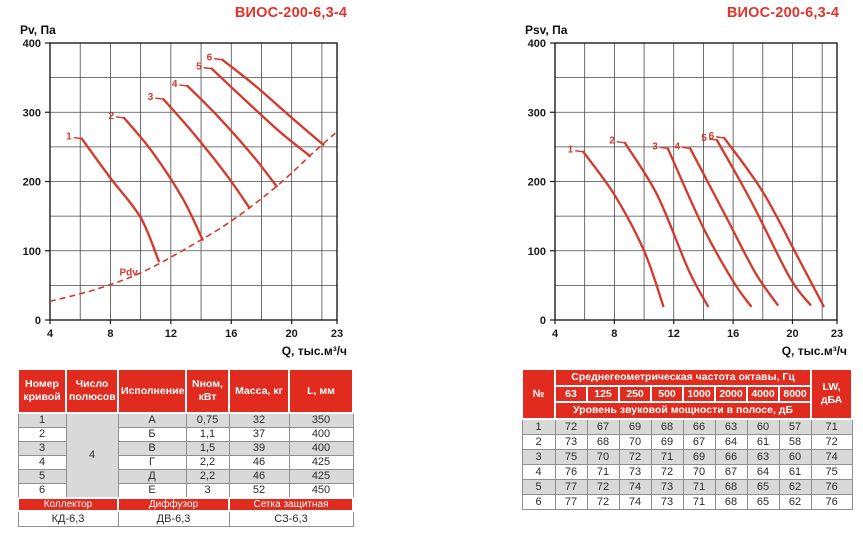 The height and width of the screenshot is (539, 863). I want to click on pole-count-cell: 4, so click(92, 455).